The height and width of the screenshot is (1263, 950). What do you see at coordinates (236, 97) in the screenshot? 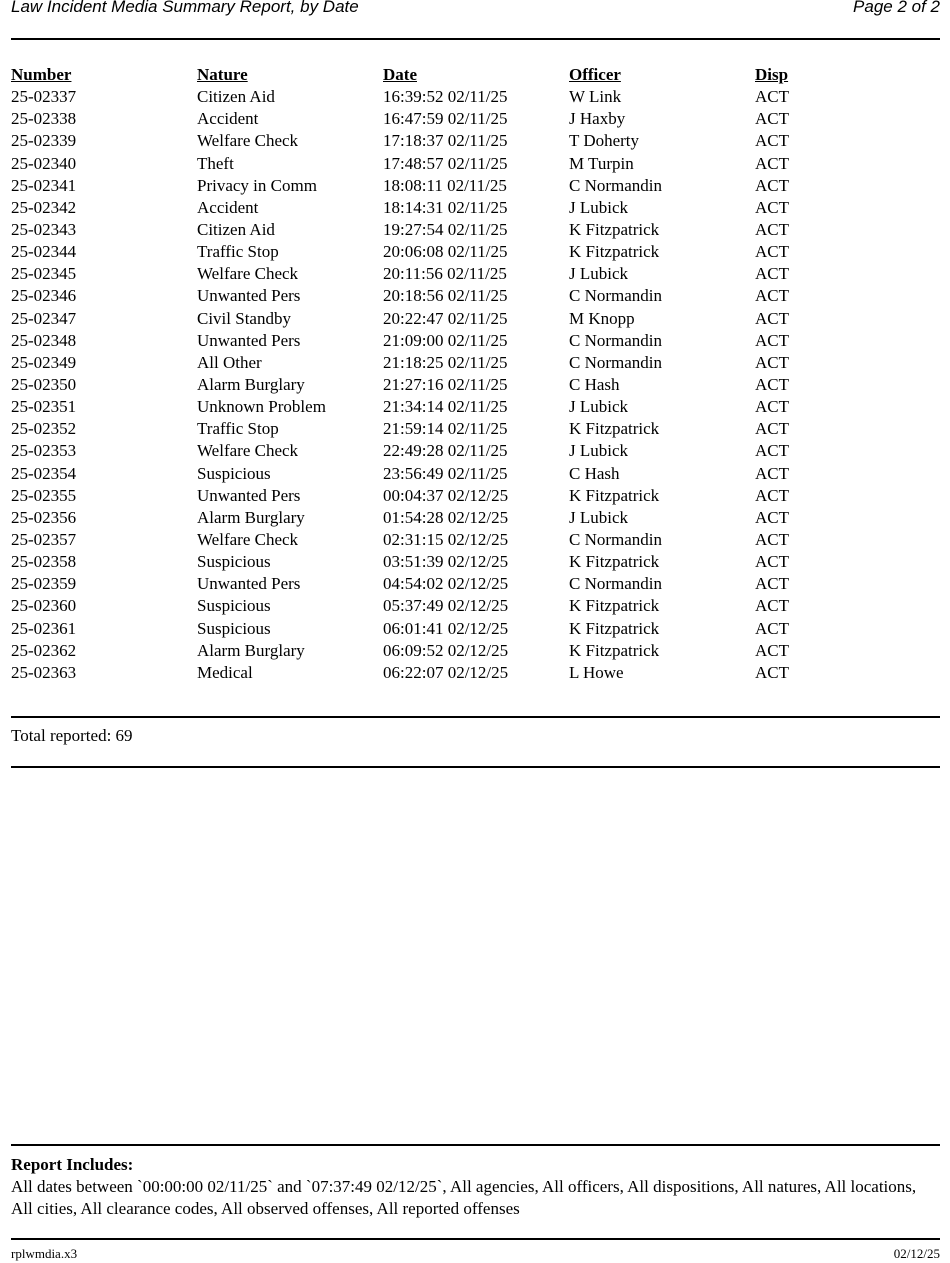
I see `cell-nature: Citizen Aid` at bounding box center [236, 97].